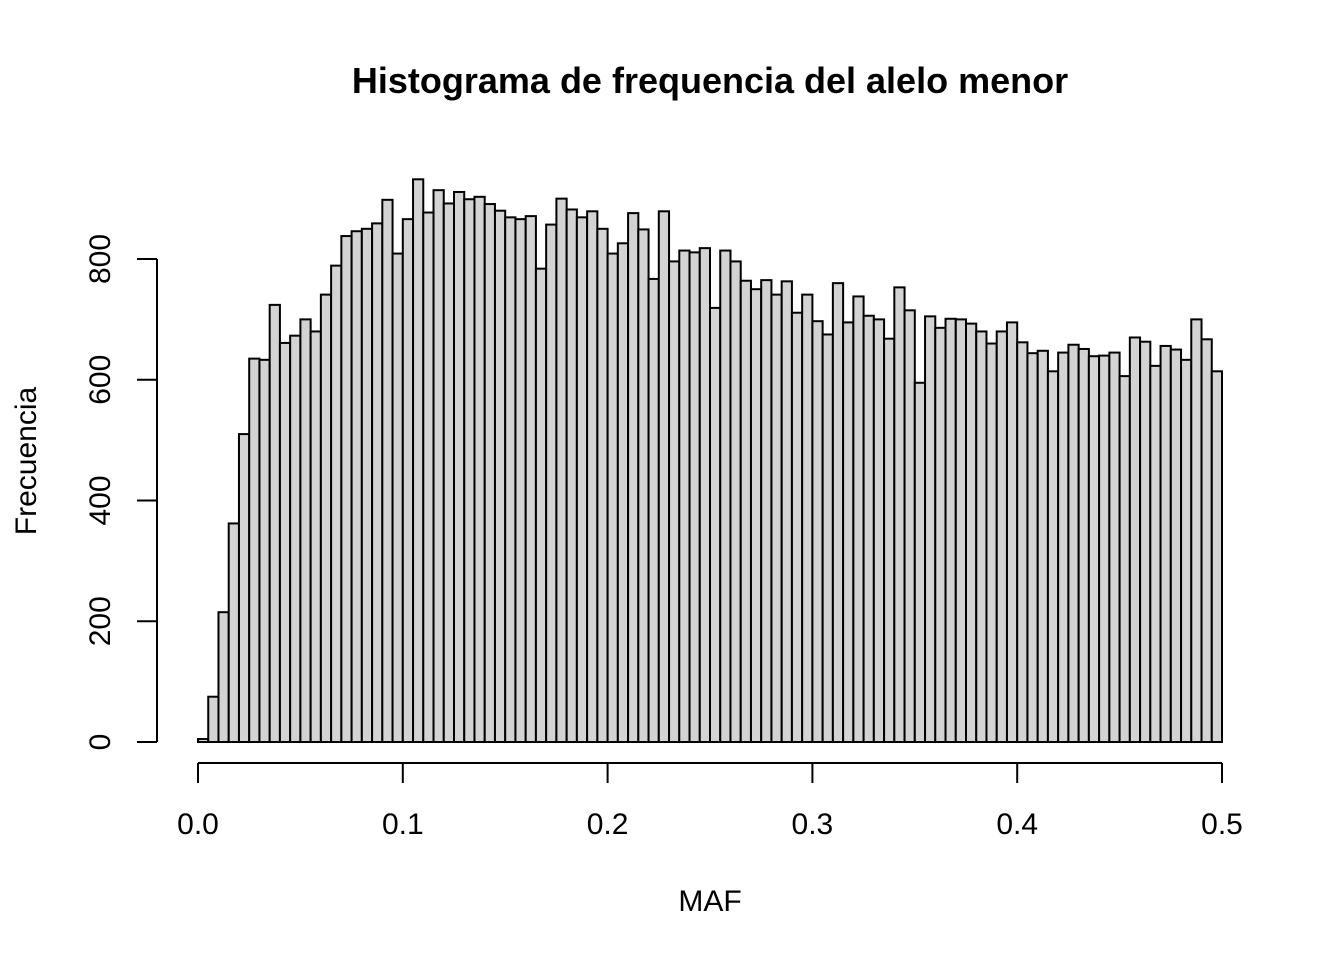 The height and width of the screenshot is (960, 1344). What do you see at coordinates (710, 80) in the screenshot?
I see `chart-title: Histograma de frequencia del alelo menor` at bounding box center [710, 80].